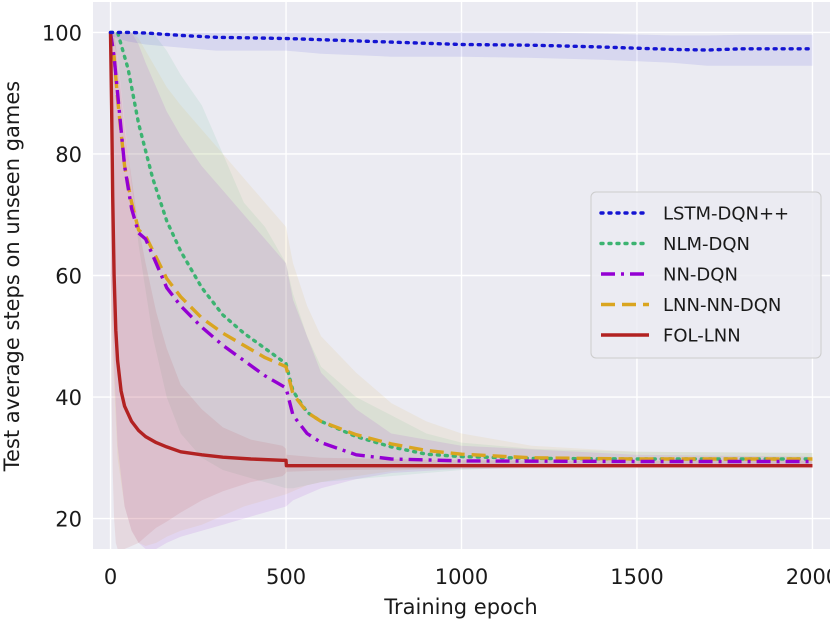 Image resolution: width=830 pixels, height=622 pixels. I want to click on y-tick-label: 100, so click(62, 33).